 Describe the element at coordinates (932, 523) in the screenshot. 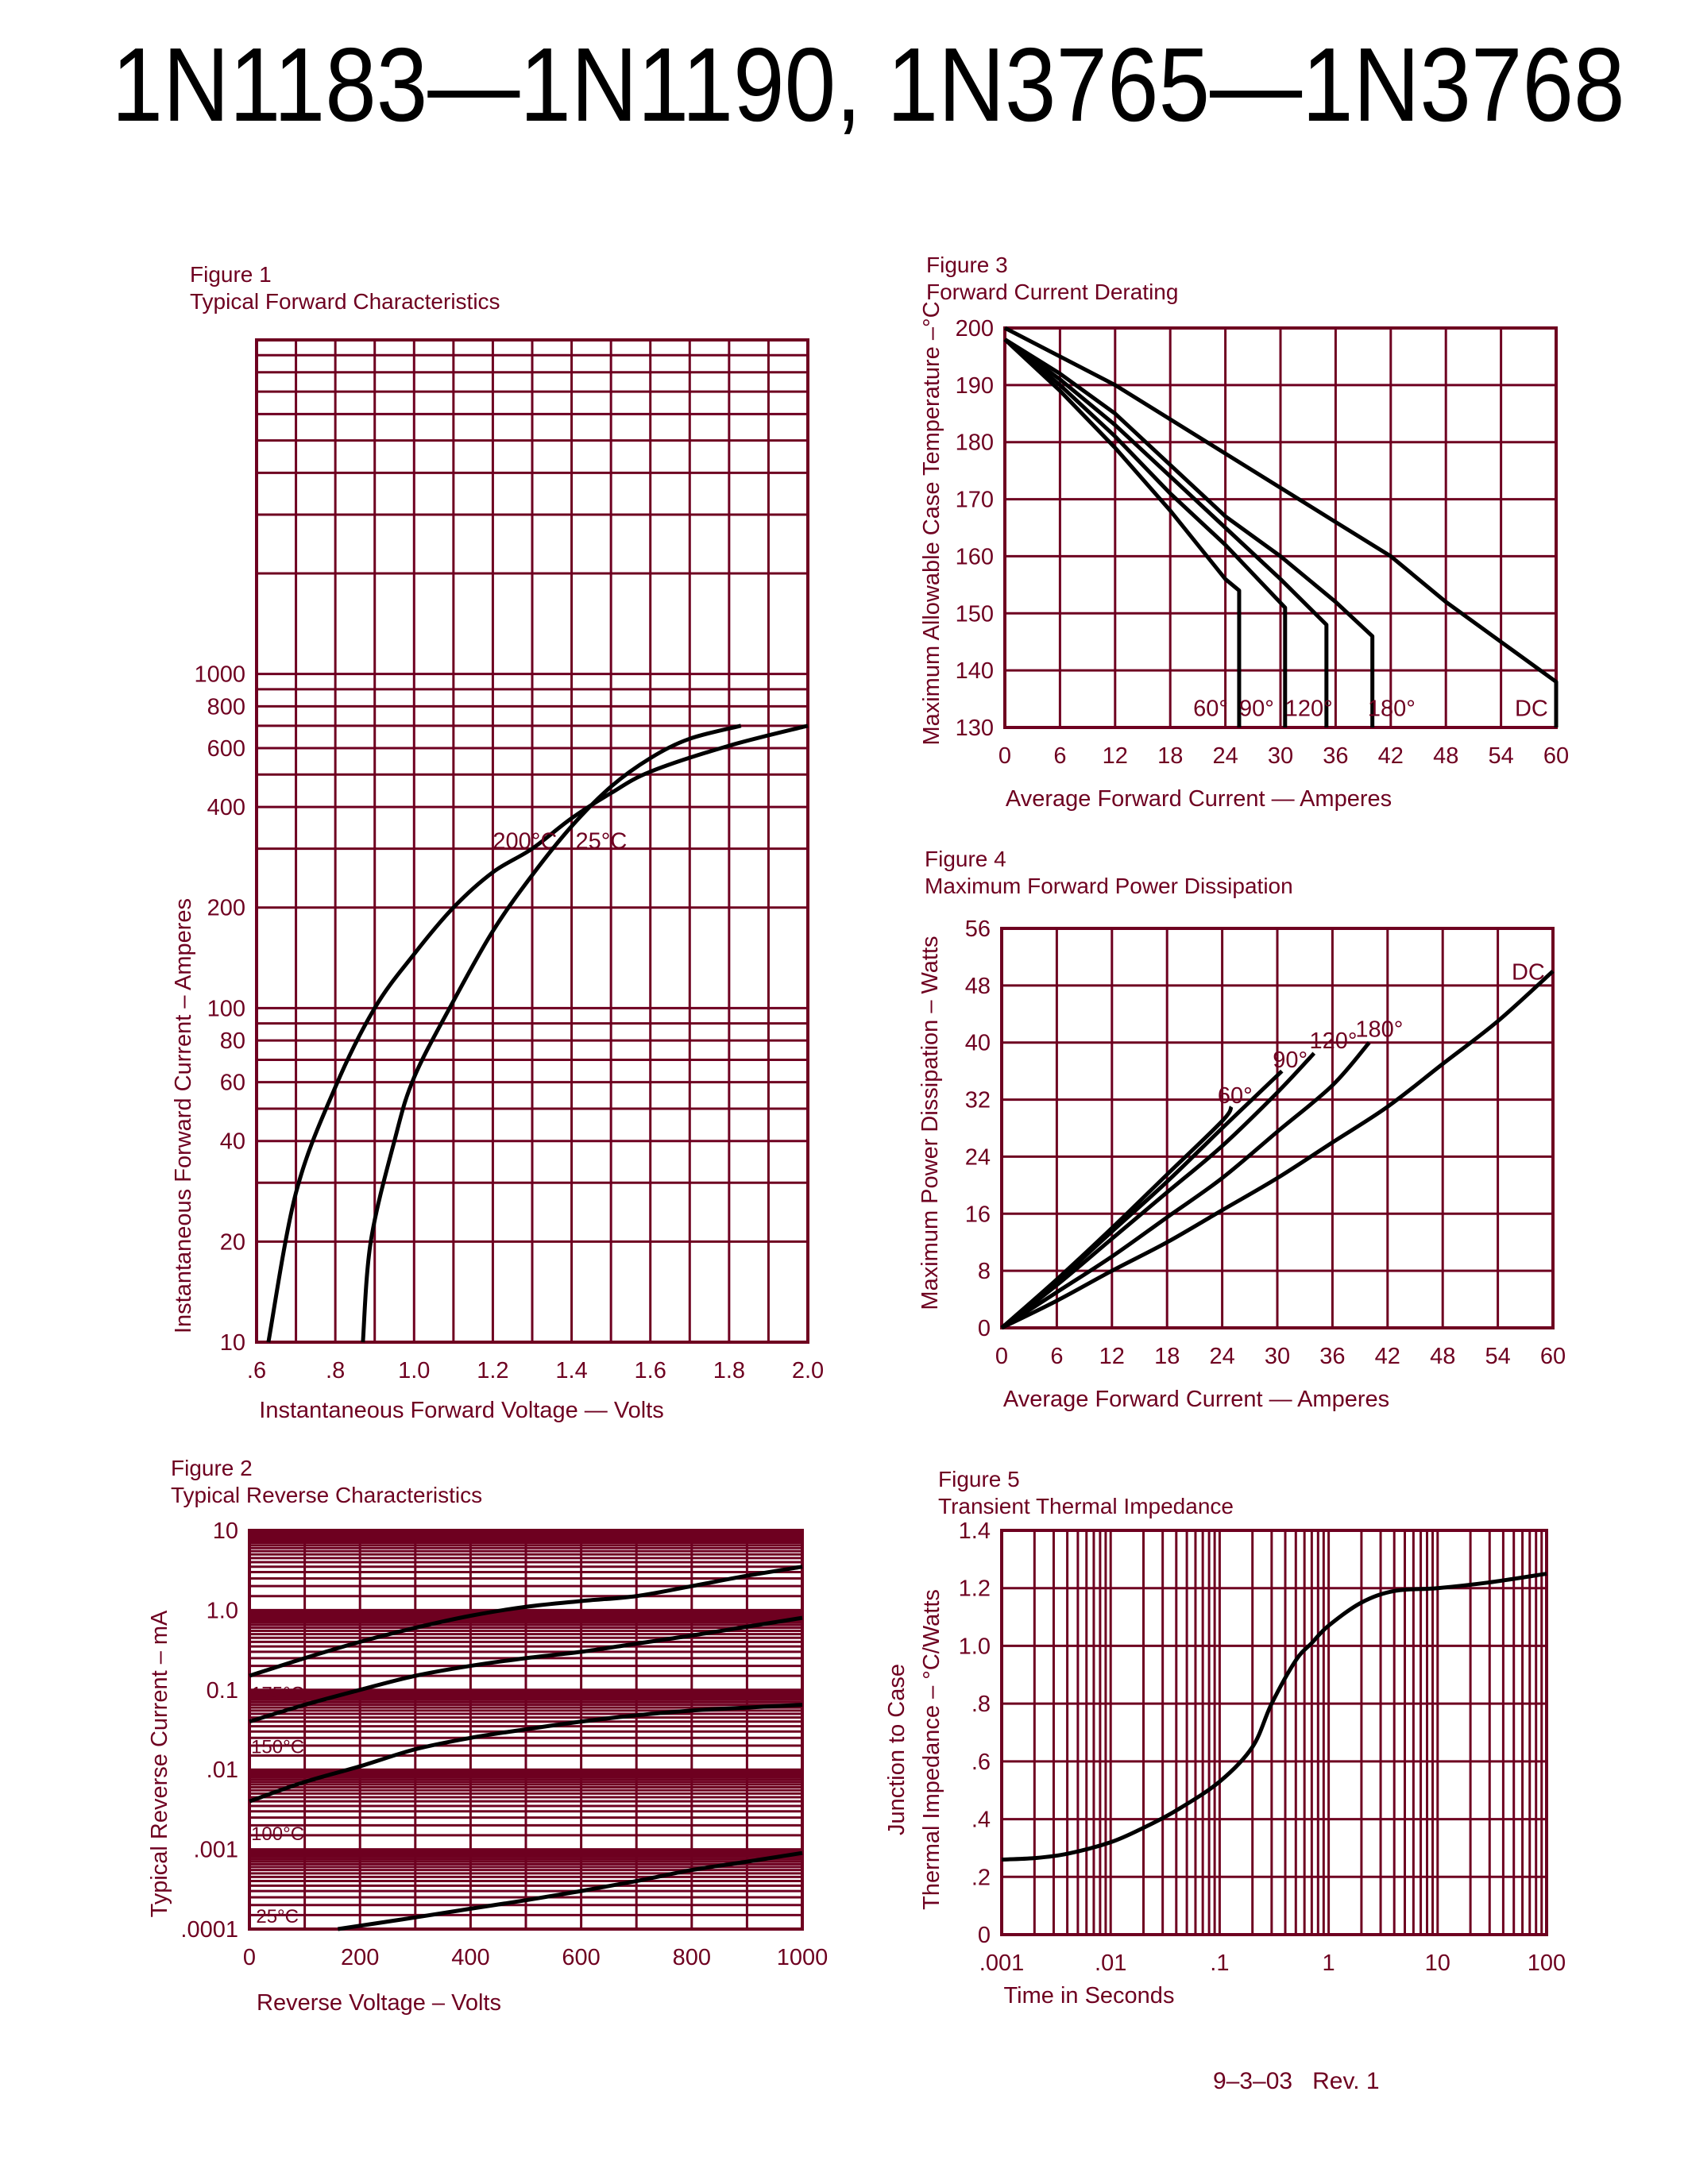

I see `y-axis-label: Maximum Allowable Case Temperature –°C` at that location.